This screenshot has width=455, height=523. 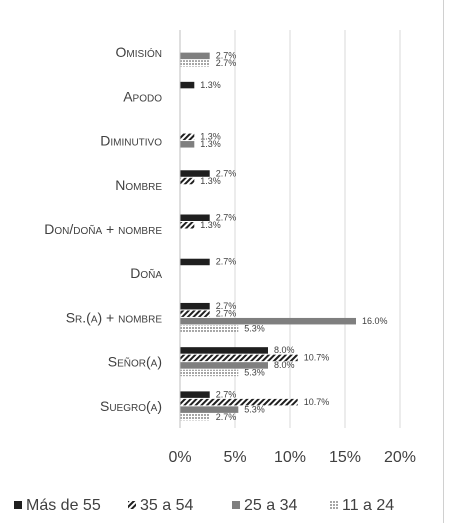 What do you see at coordinates (131, 406) in the screenshot?
I see `category-label: Suegro(a)` at bounding box center [131, 406].